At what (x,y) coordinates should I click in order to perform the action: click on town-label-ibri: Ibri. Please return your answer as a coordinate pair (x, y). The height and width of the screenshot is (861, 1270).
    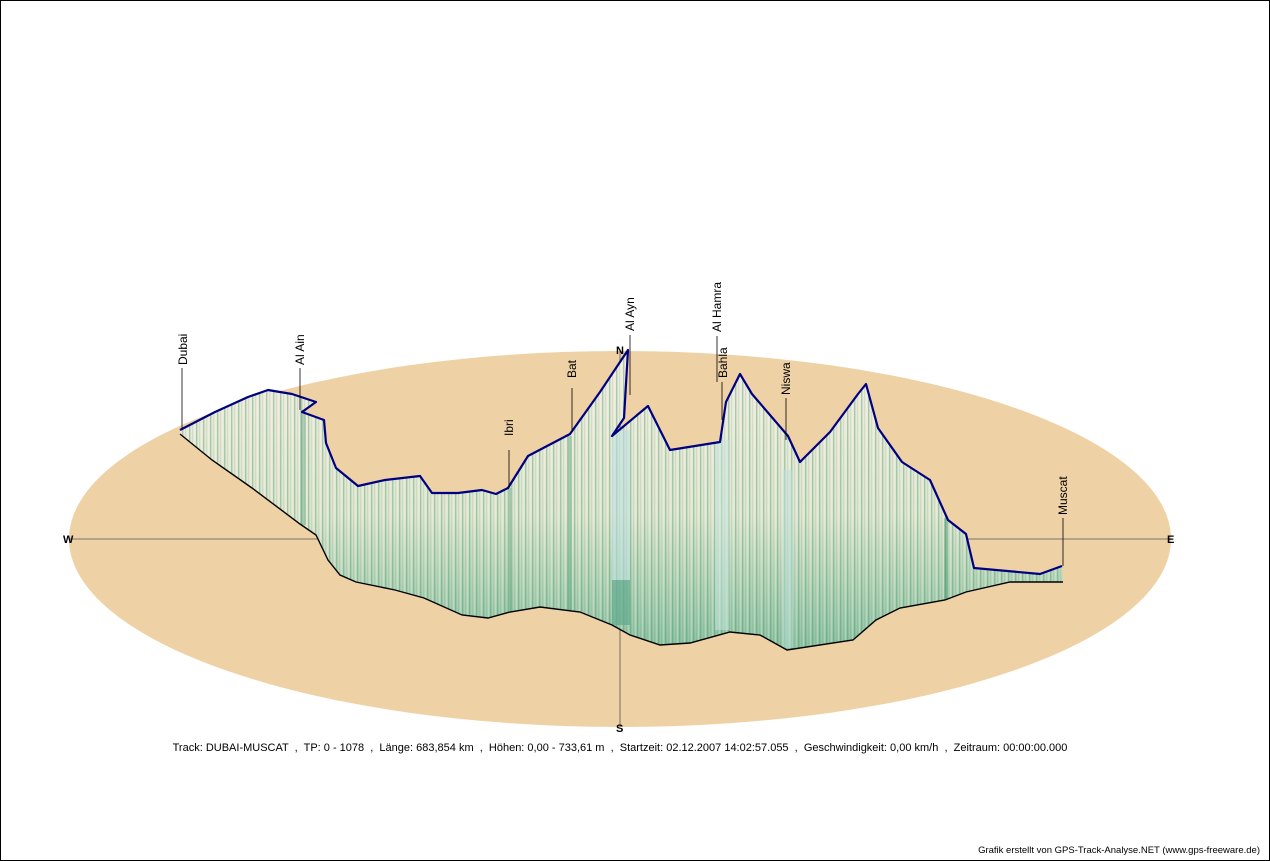
    Looking at the image, I should click on (509, 427).